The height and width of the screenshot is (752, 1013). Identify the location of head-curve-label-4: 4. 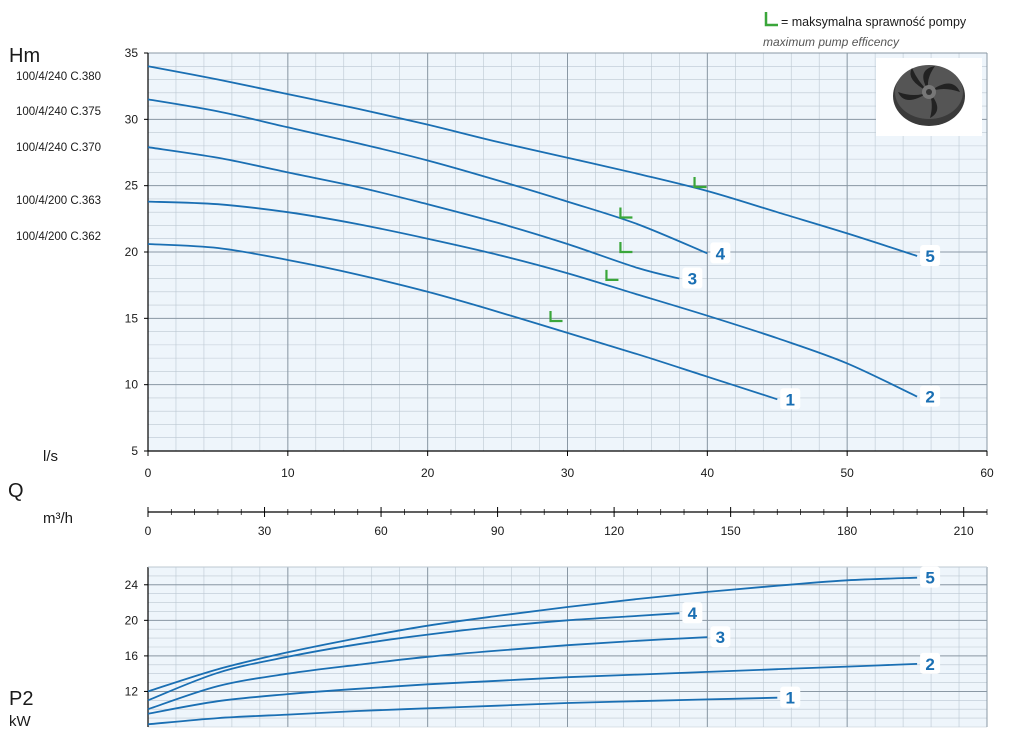
(721, 253).